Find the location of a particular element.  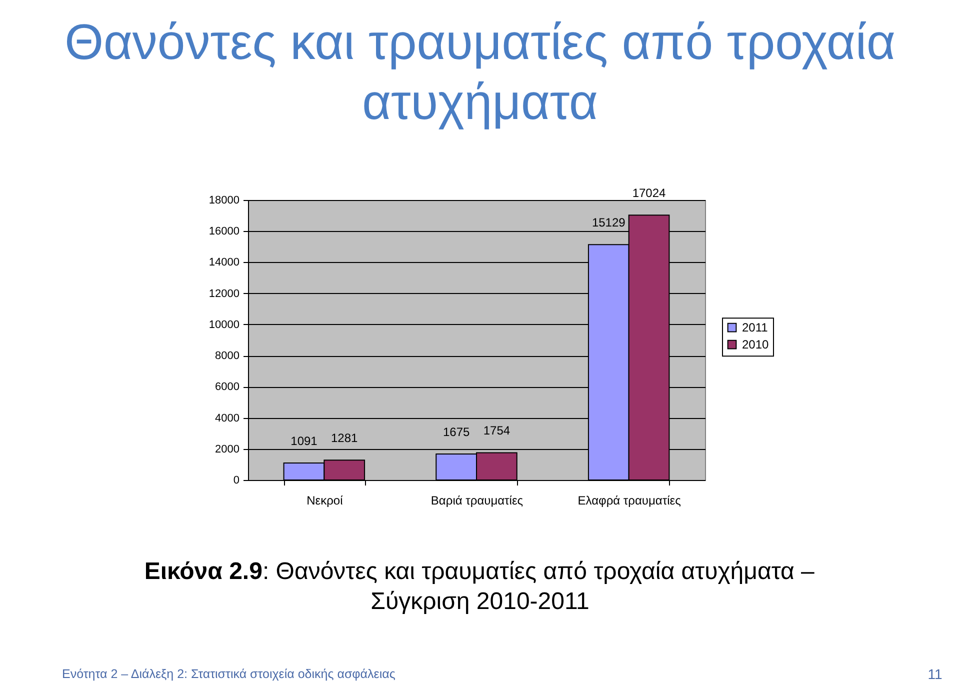

data-label: 1754 is located at coordinates (496, 431).